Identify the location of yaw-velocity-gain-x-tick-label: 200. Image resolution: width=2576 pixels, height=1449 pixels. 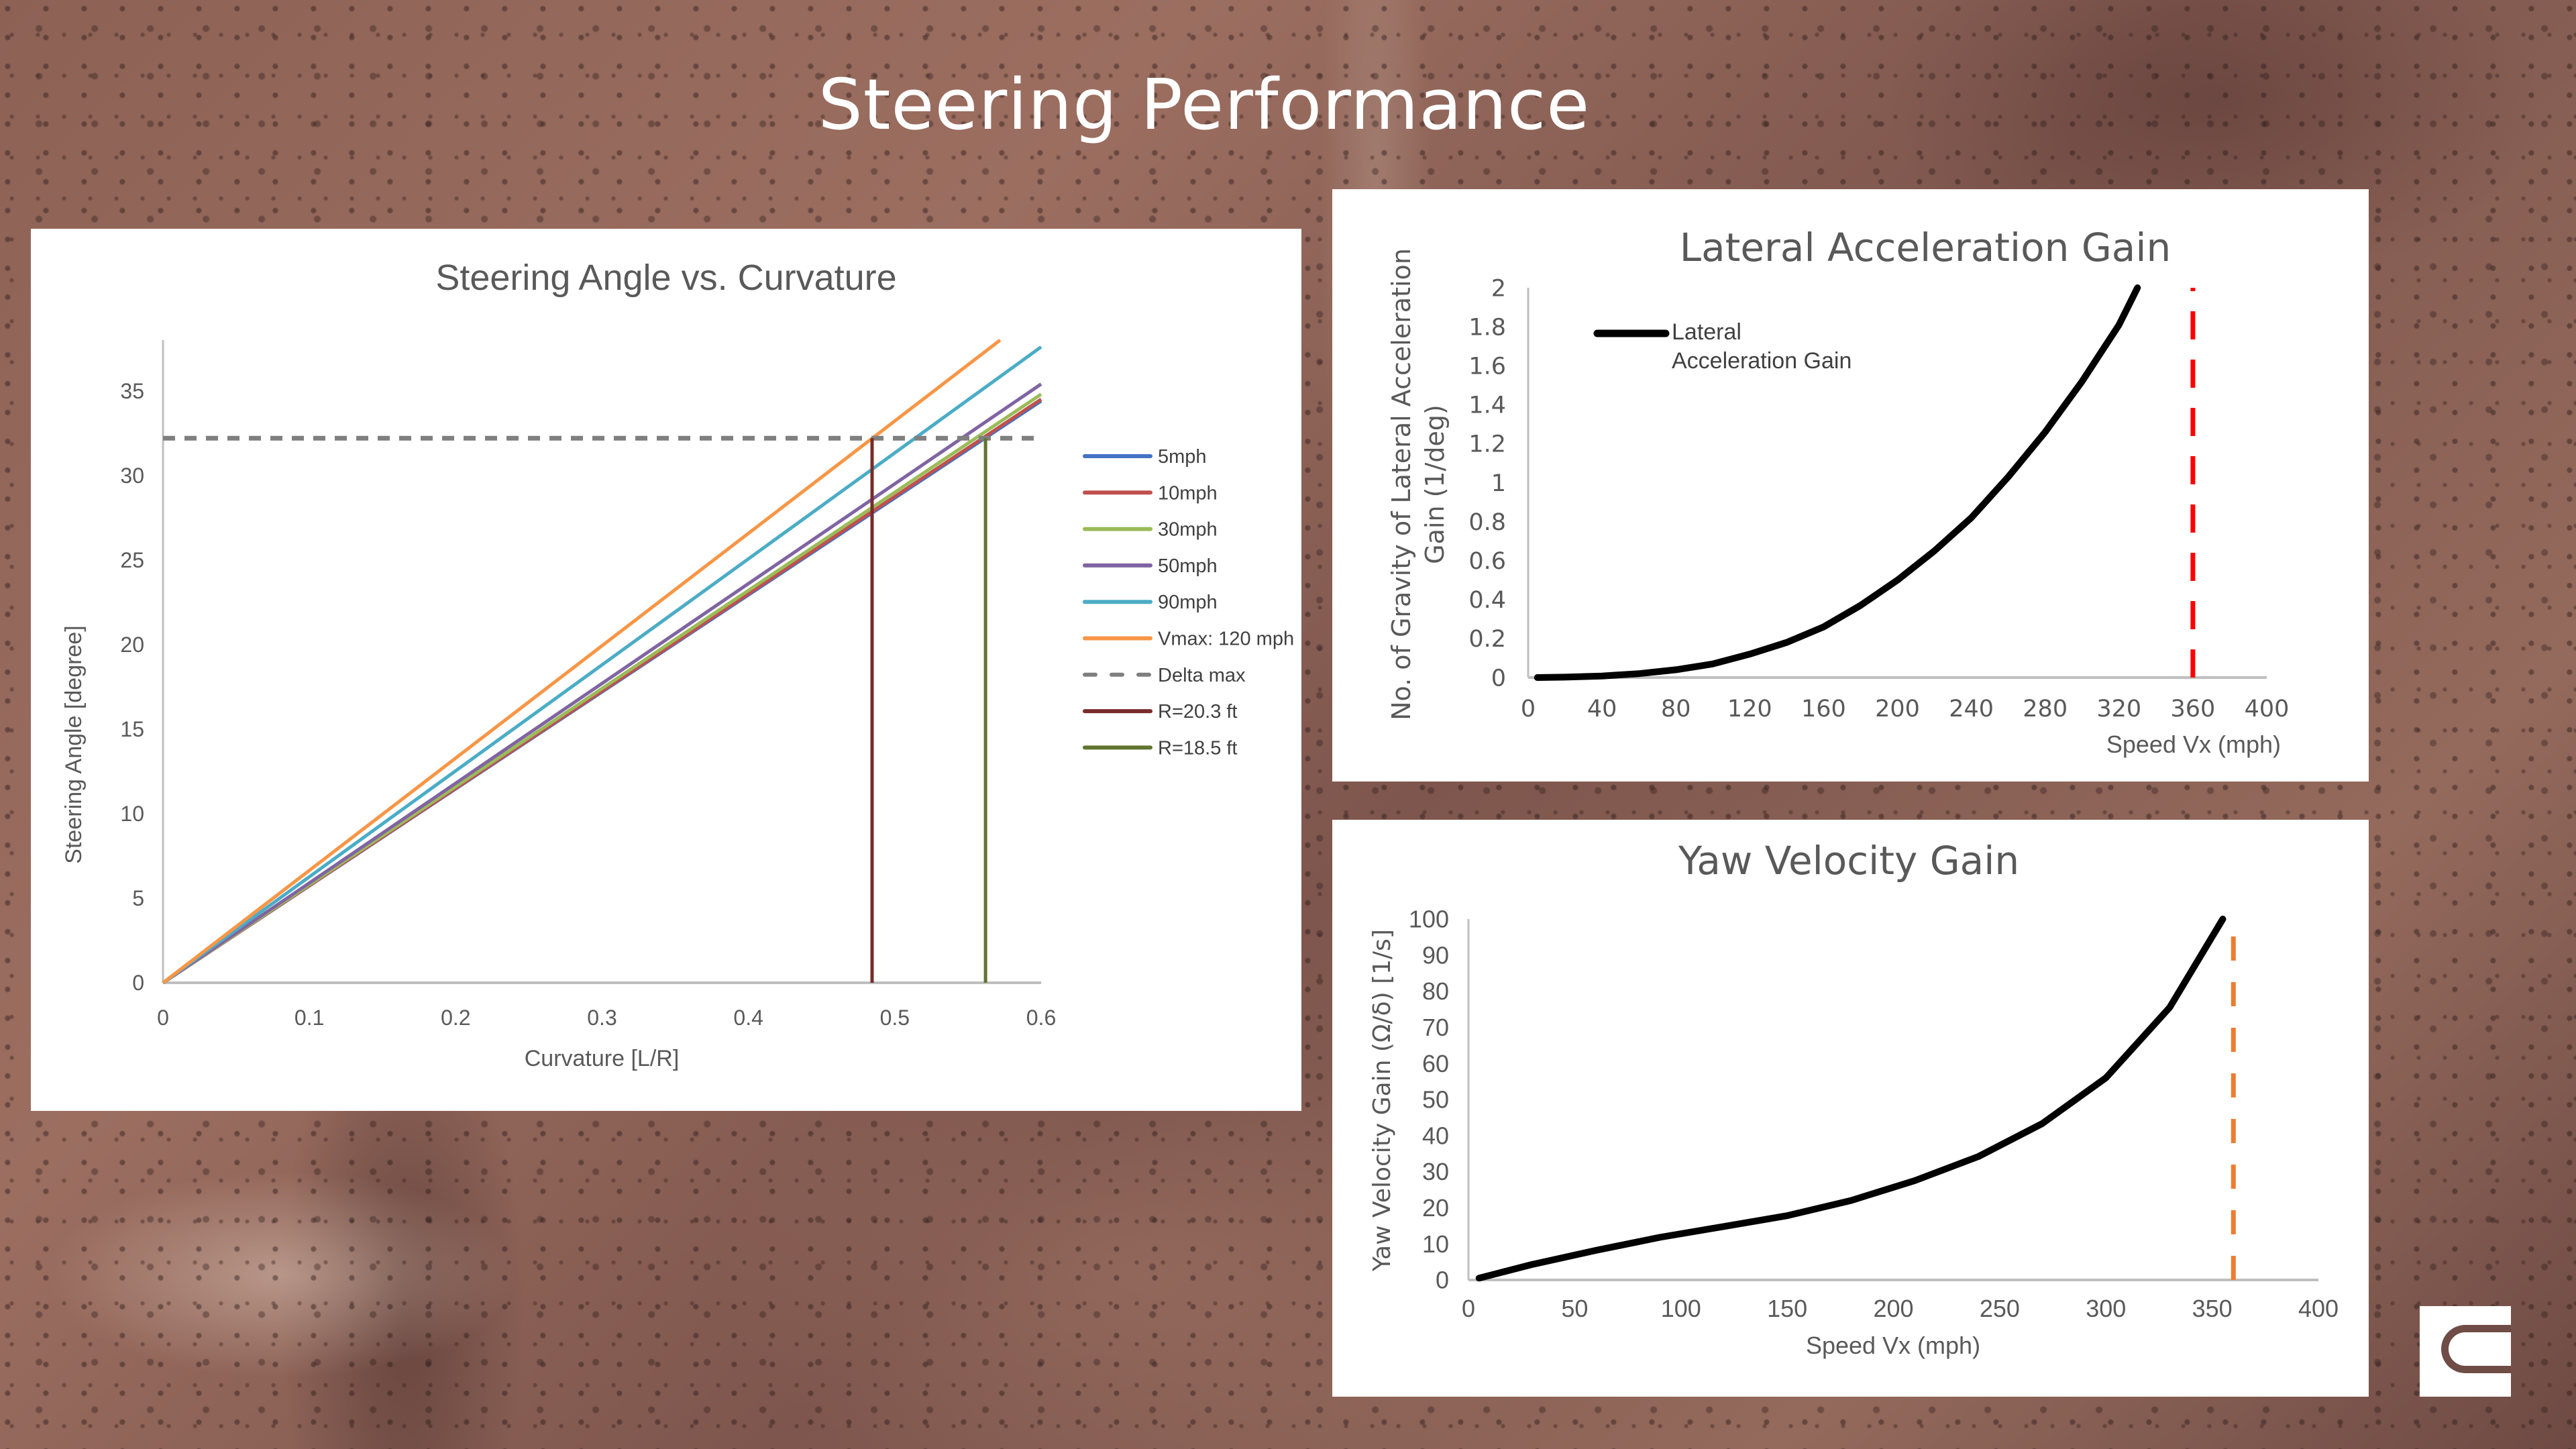
(1893, 1308).